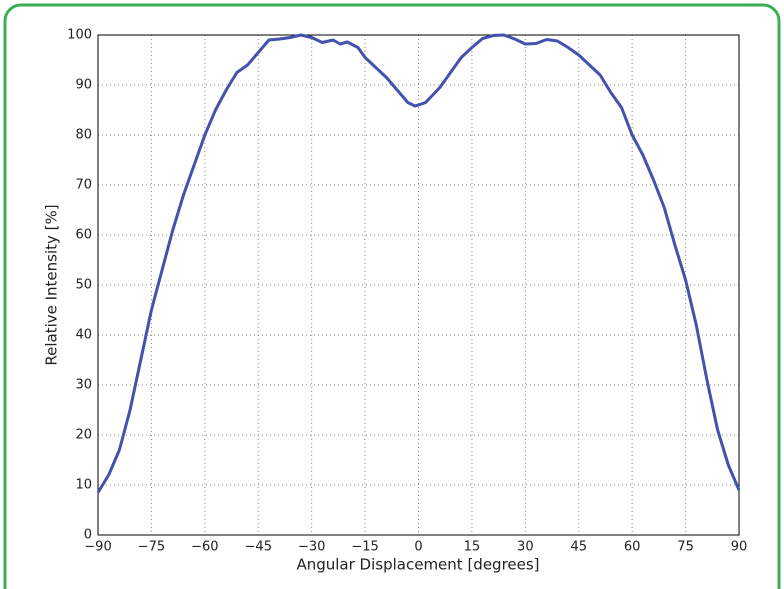  I want to click on x-axis-label: Angular Displacement [degrees], so click(417, 565).